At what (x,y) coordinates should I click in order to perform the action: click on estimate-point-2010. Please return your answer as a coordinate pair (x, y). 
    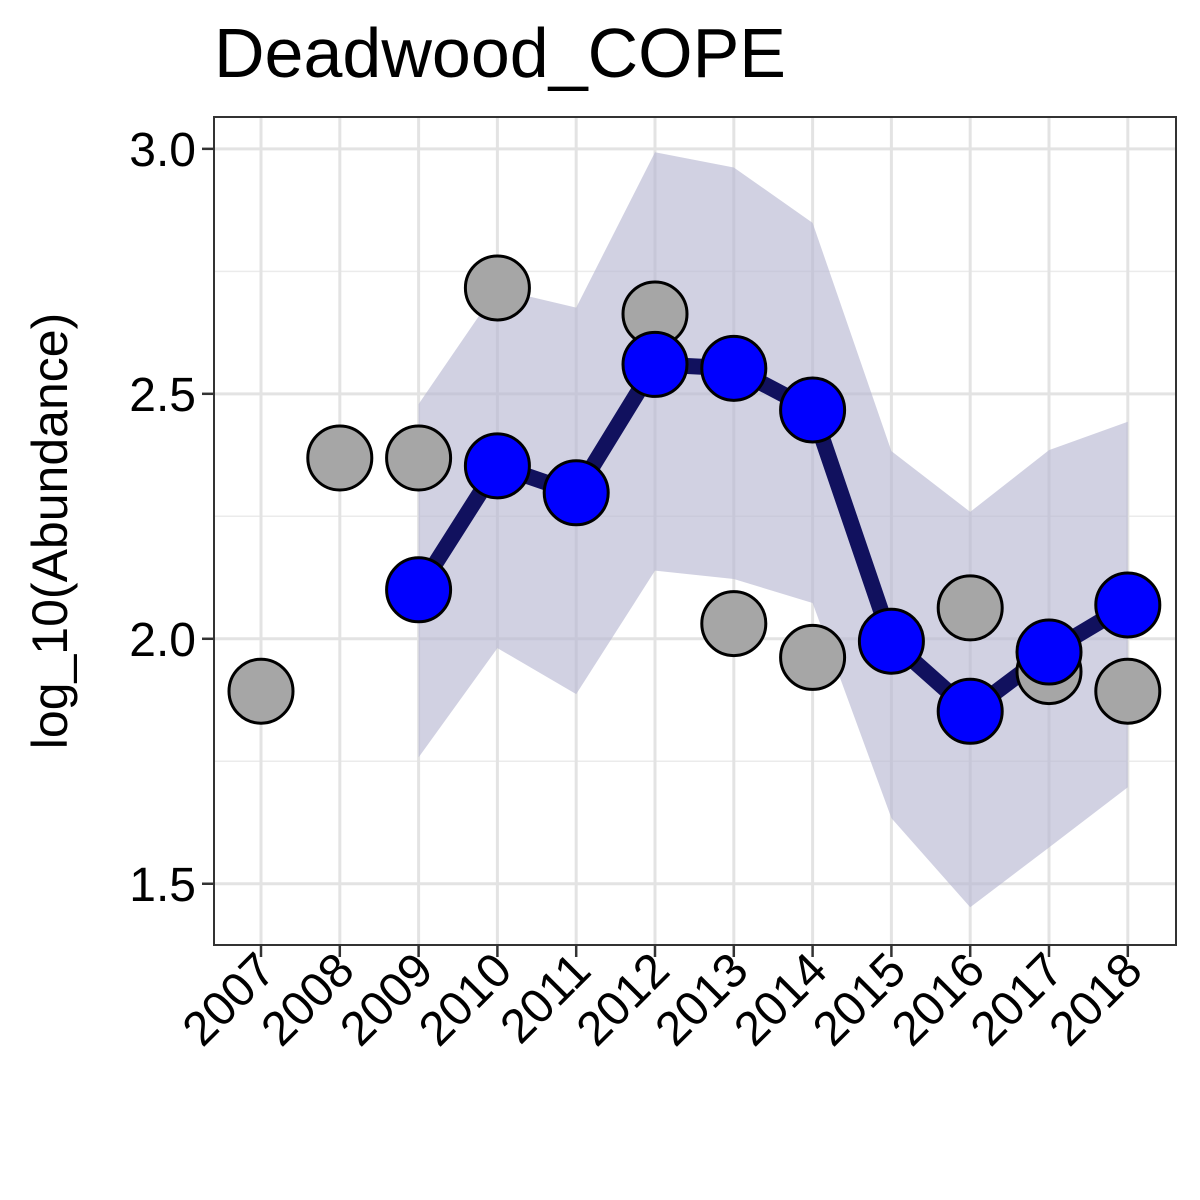
    Looking at the image, I should click on (497, 466).